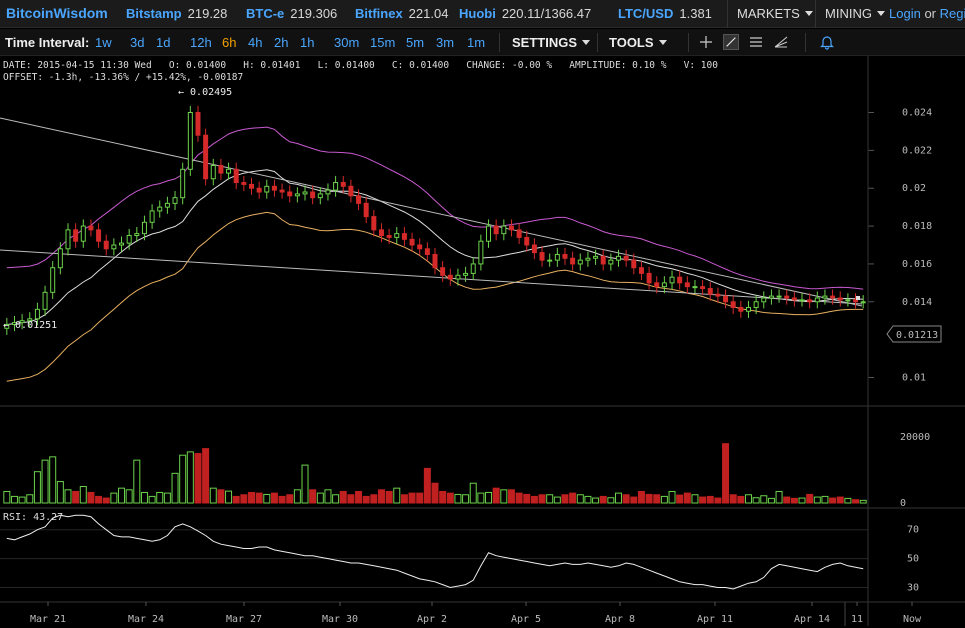  Describe the element at coordinates (638, 42) in the screenshot. I see `tools-menu-button: TOOLS` at that location.